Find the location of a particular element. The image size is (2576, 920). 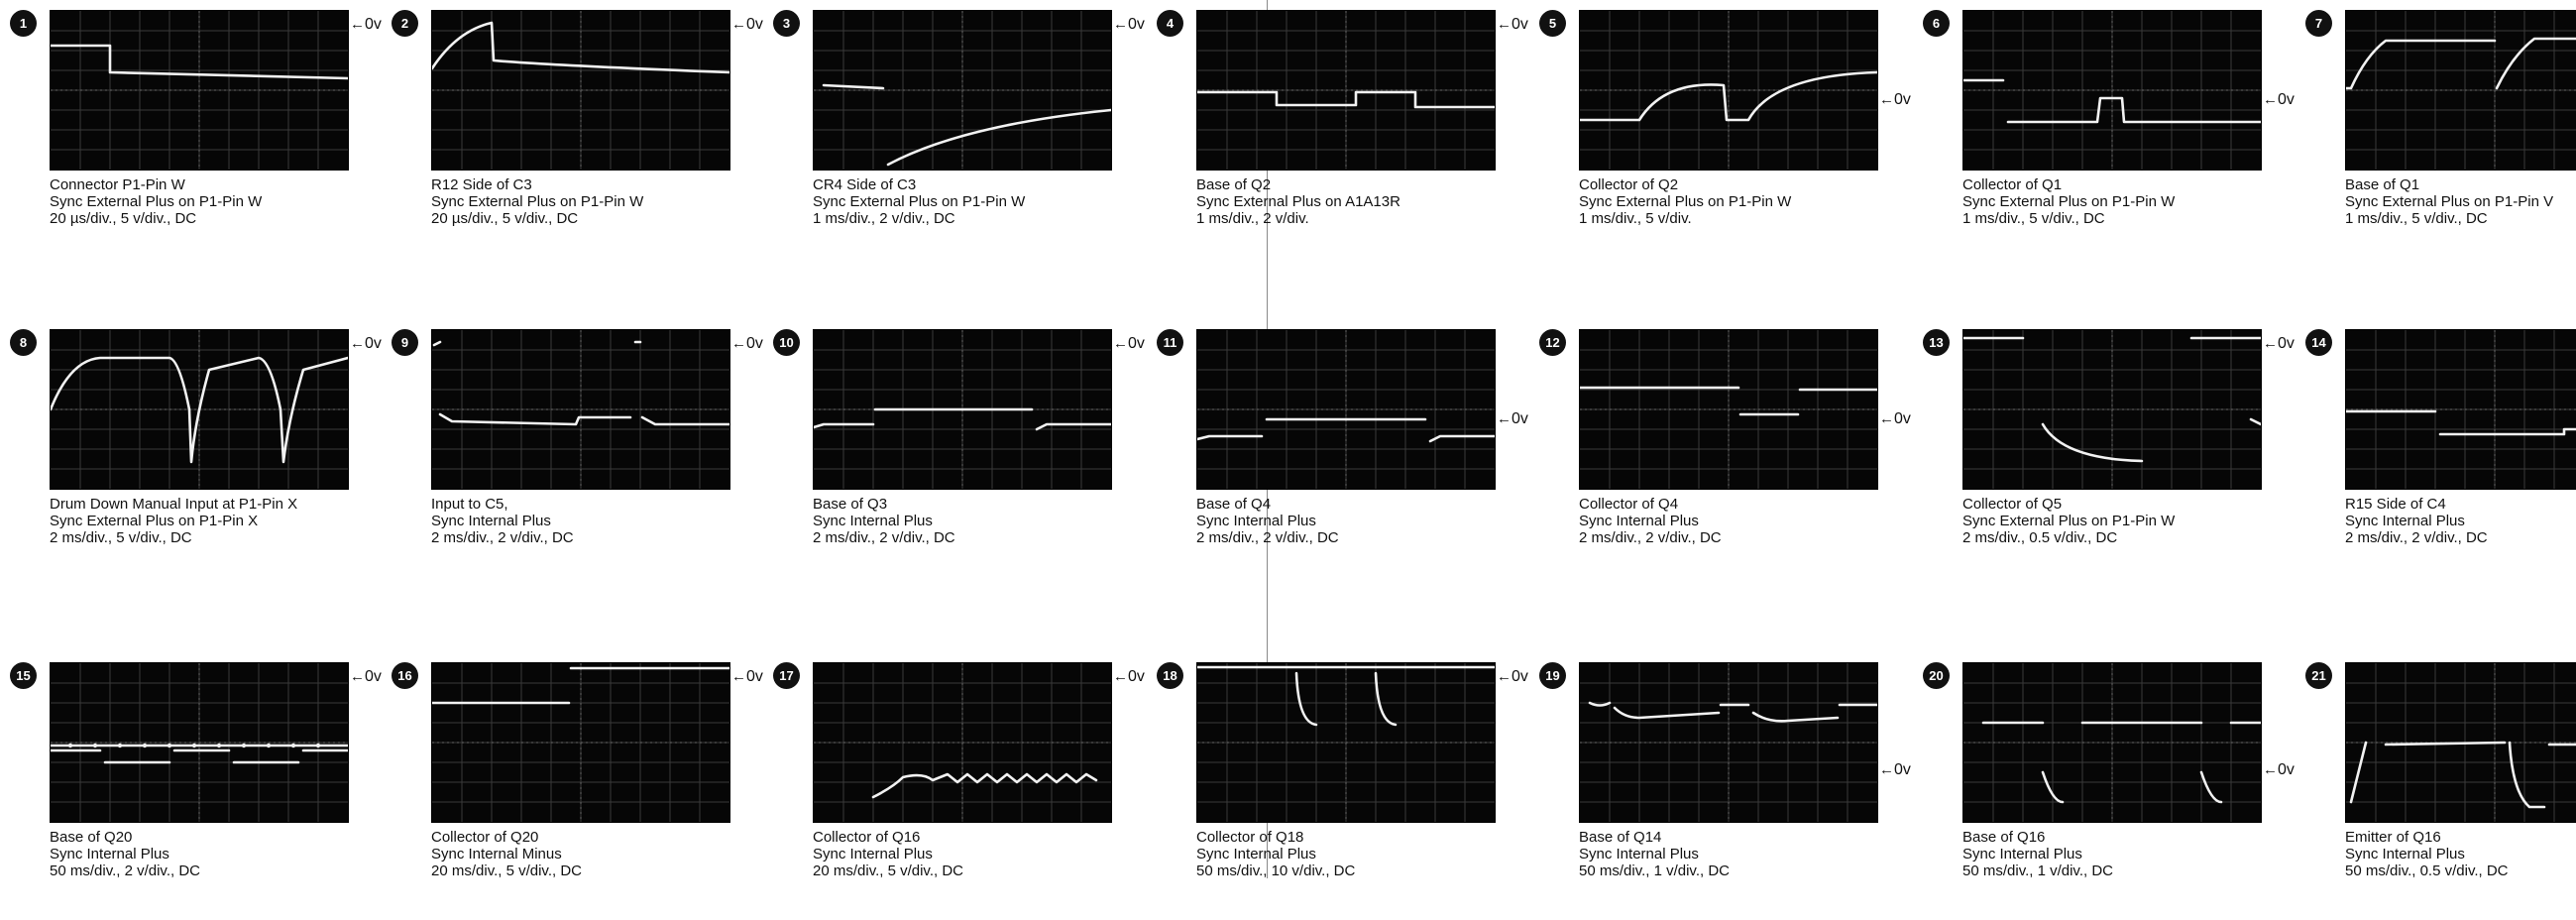

scope-settings-line: 50 ms/div., 1 v/div., DC is located at coordinates (1654, 870).